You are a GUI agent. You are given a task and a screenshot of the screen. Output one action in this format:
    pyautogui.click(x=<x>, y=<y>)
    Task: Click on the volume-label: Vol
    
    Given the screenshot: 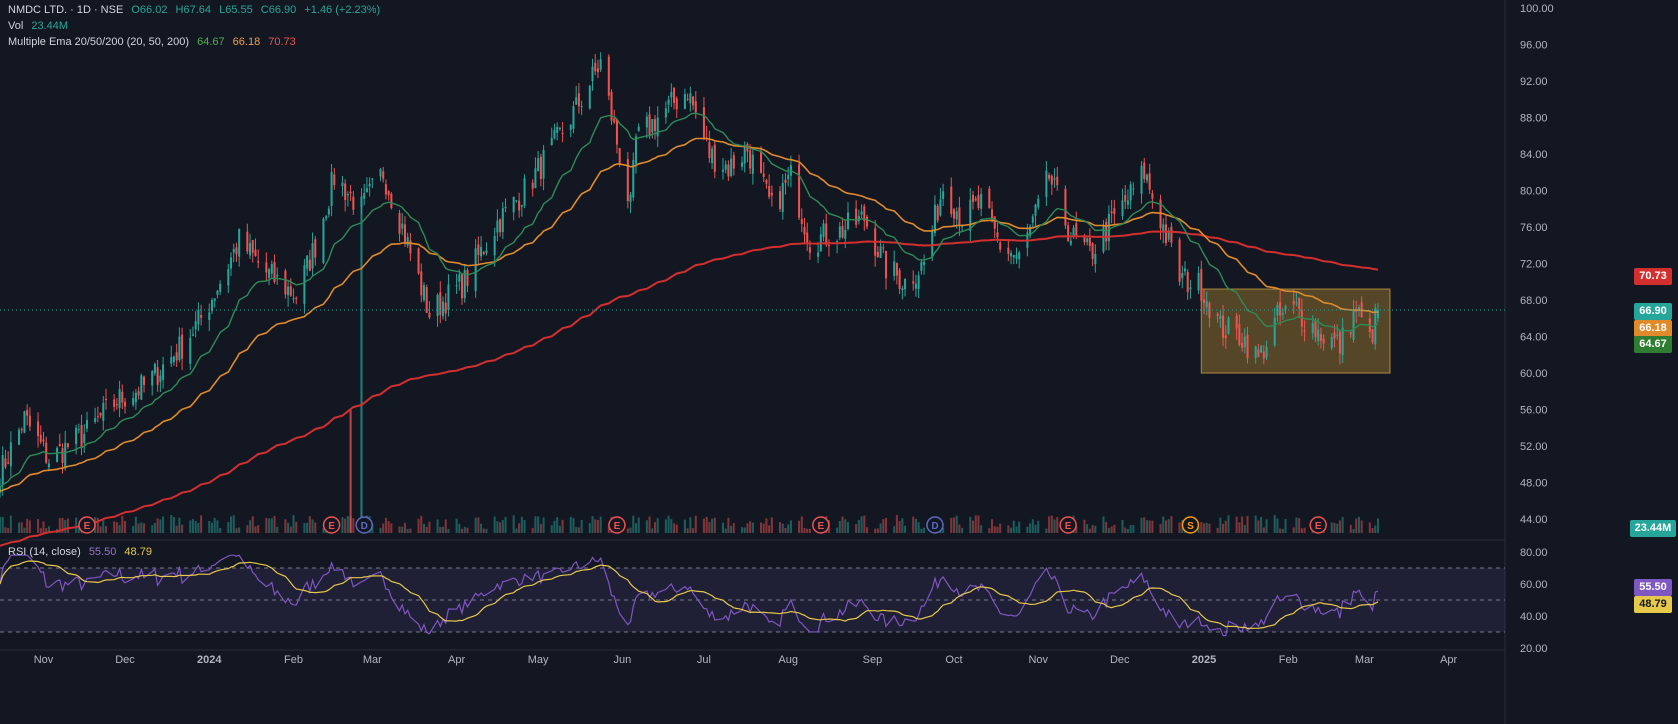 What is the action you would take?
    pyautogui.click(x=16, y=26)
    